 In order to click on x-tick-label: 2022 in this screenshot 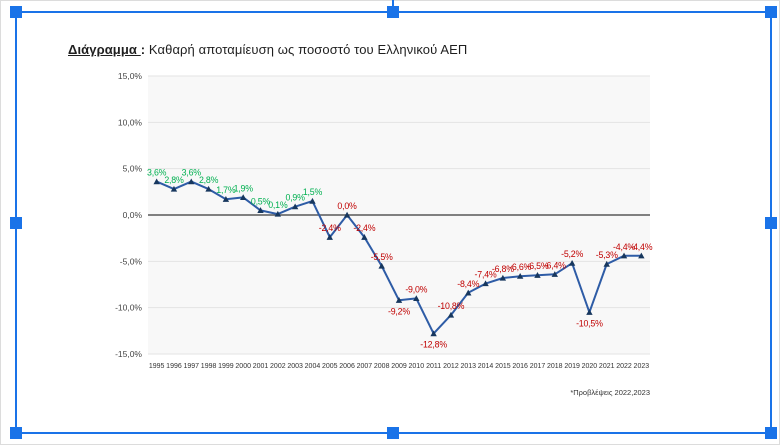, I will do `click(624, 366)`.